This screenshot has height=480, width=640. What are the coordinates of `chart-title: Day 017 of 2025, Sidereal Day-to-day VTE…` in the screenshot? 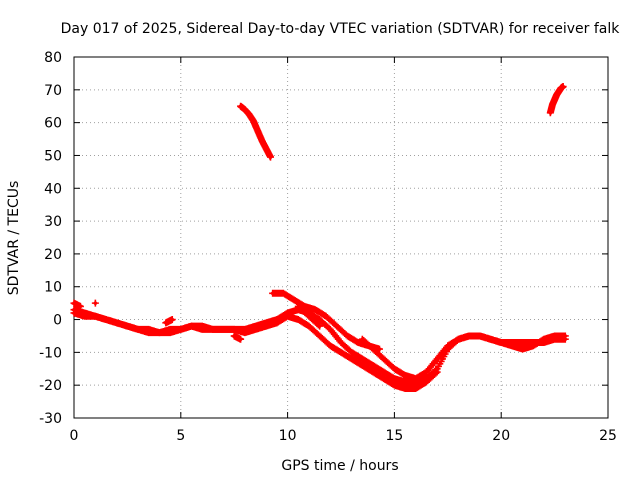 It's located at (341, 29).